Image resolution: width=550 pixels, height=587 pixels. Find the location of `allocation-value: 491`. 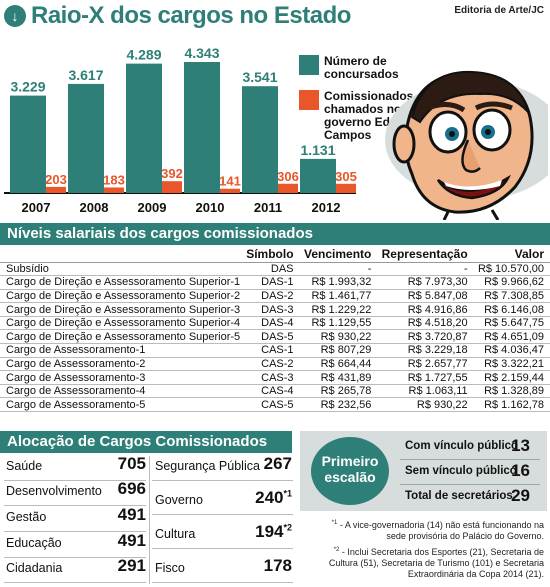

allocation-value: 491 is located at coordinates (131, 514).